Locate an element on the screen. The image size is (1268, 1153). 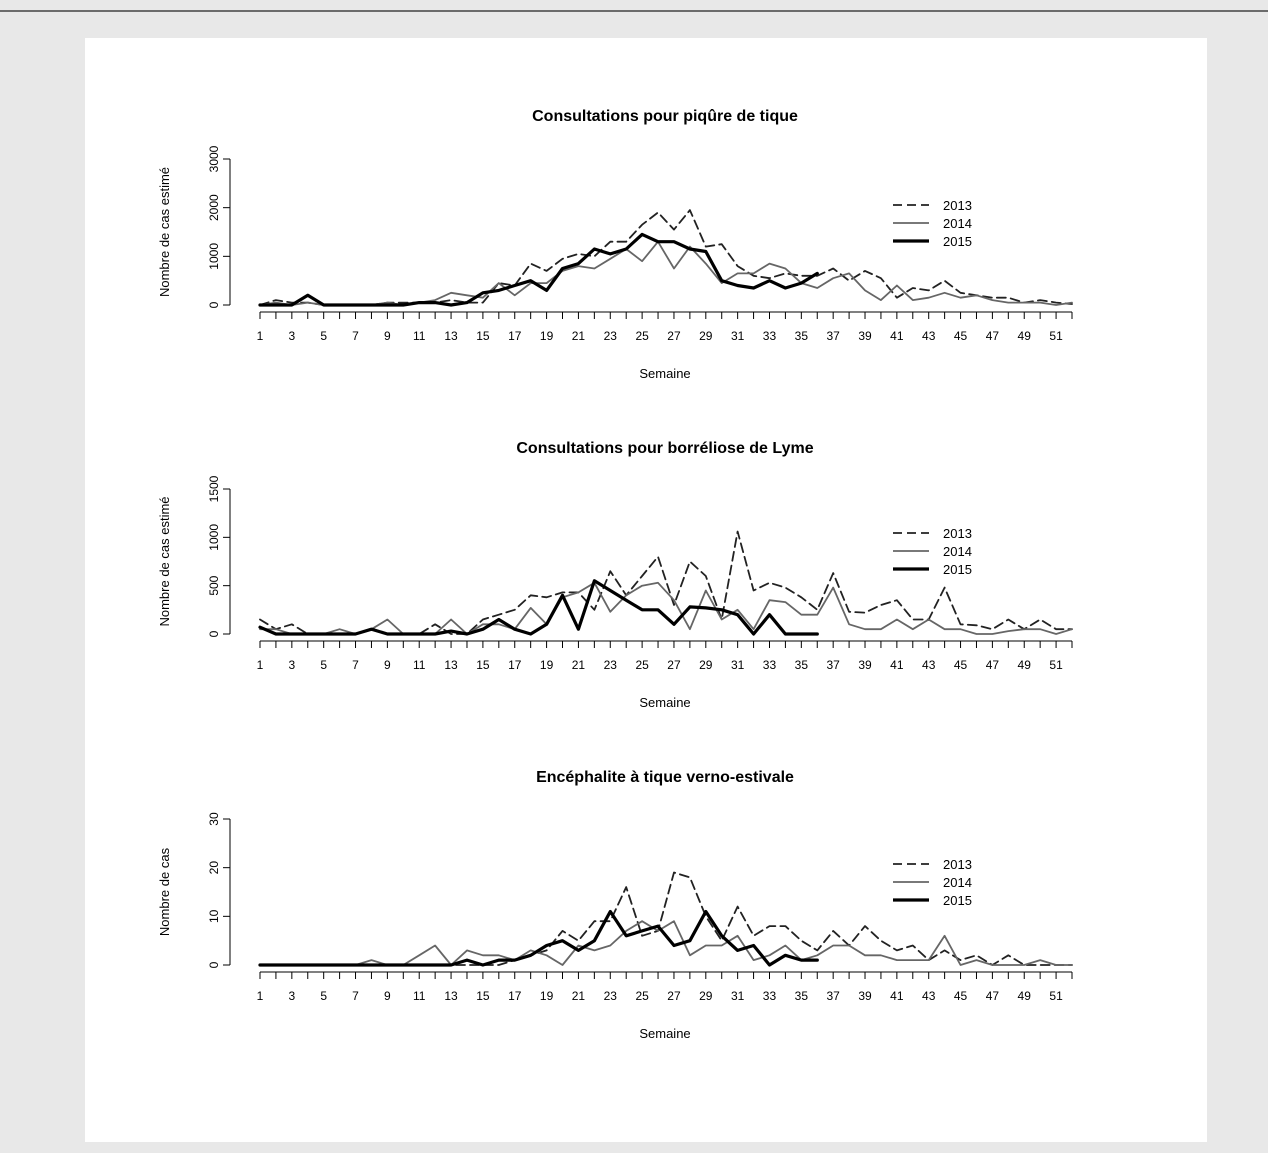
y-tick-label: 500 is located at coordinates (214, 585).